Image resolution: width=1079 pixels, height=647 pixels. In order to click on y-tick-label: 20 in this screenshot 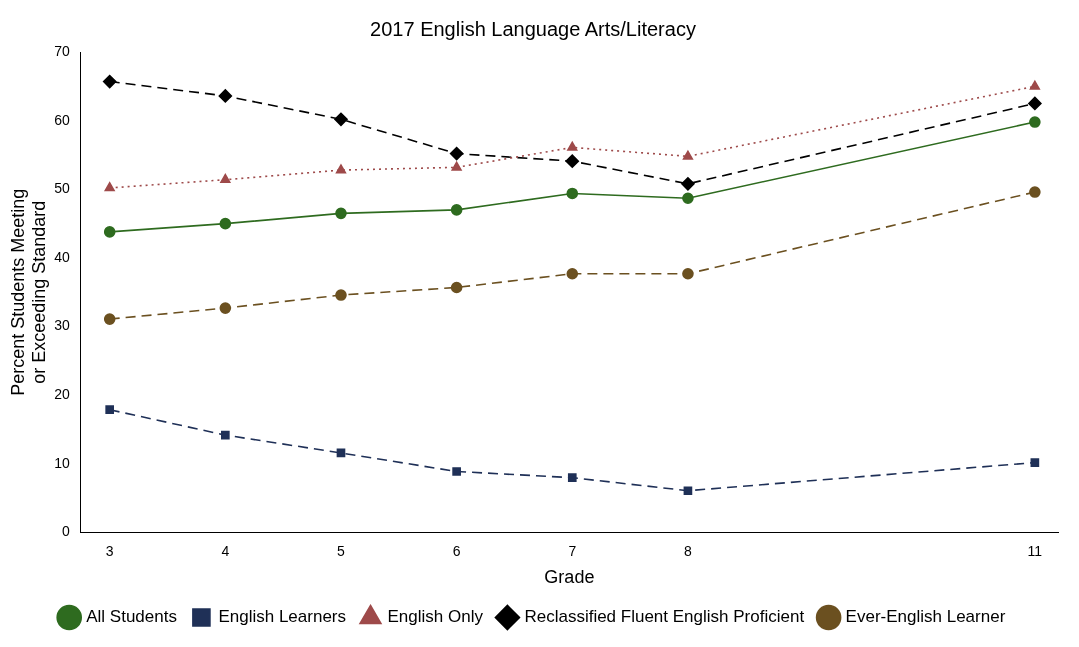, I will do `click(62, 394)`.